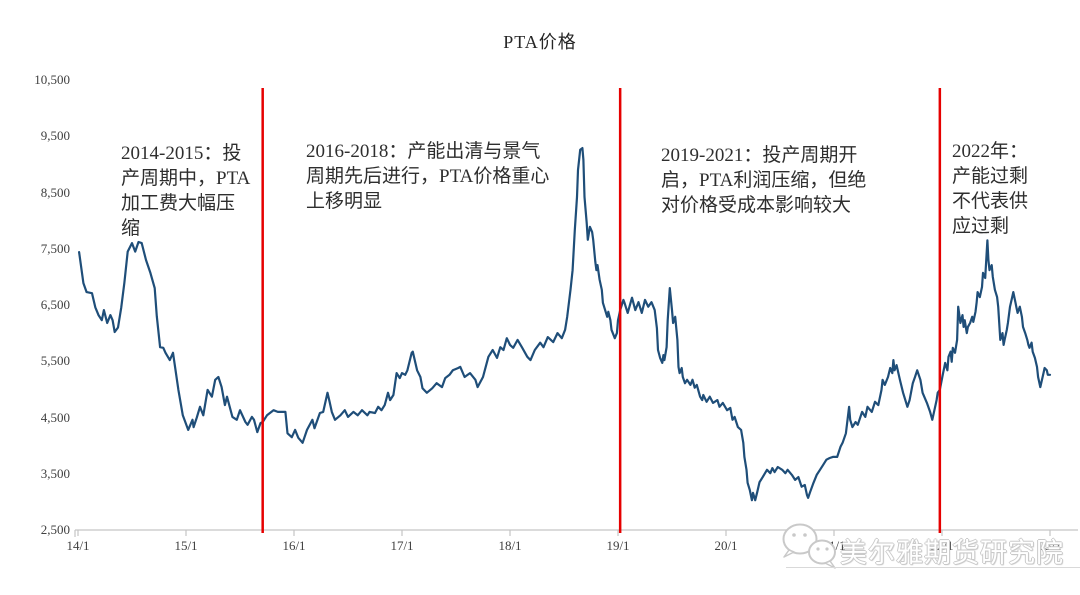 The image size is (1080, 595). What do you see at coordinates (55, 361) in the screenshot?
I see `y-axis-label: 5,500` at bounding box center [55, 361].